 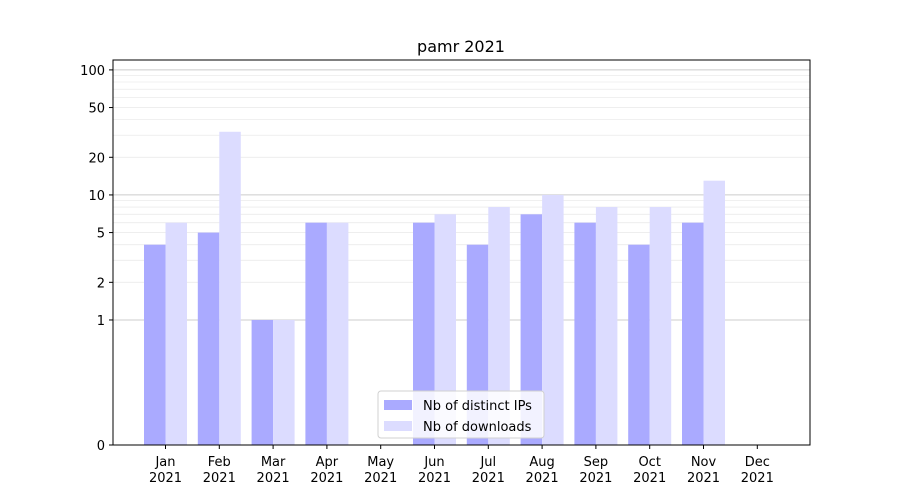 I want to click on x-tick-label-month: Oct, so click(x=649, y=462).